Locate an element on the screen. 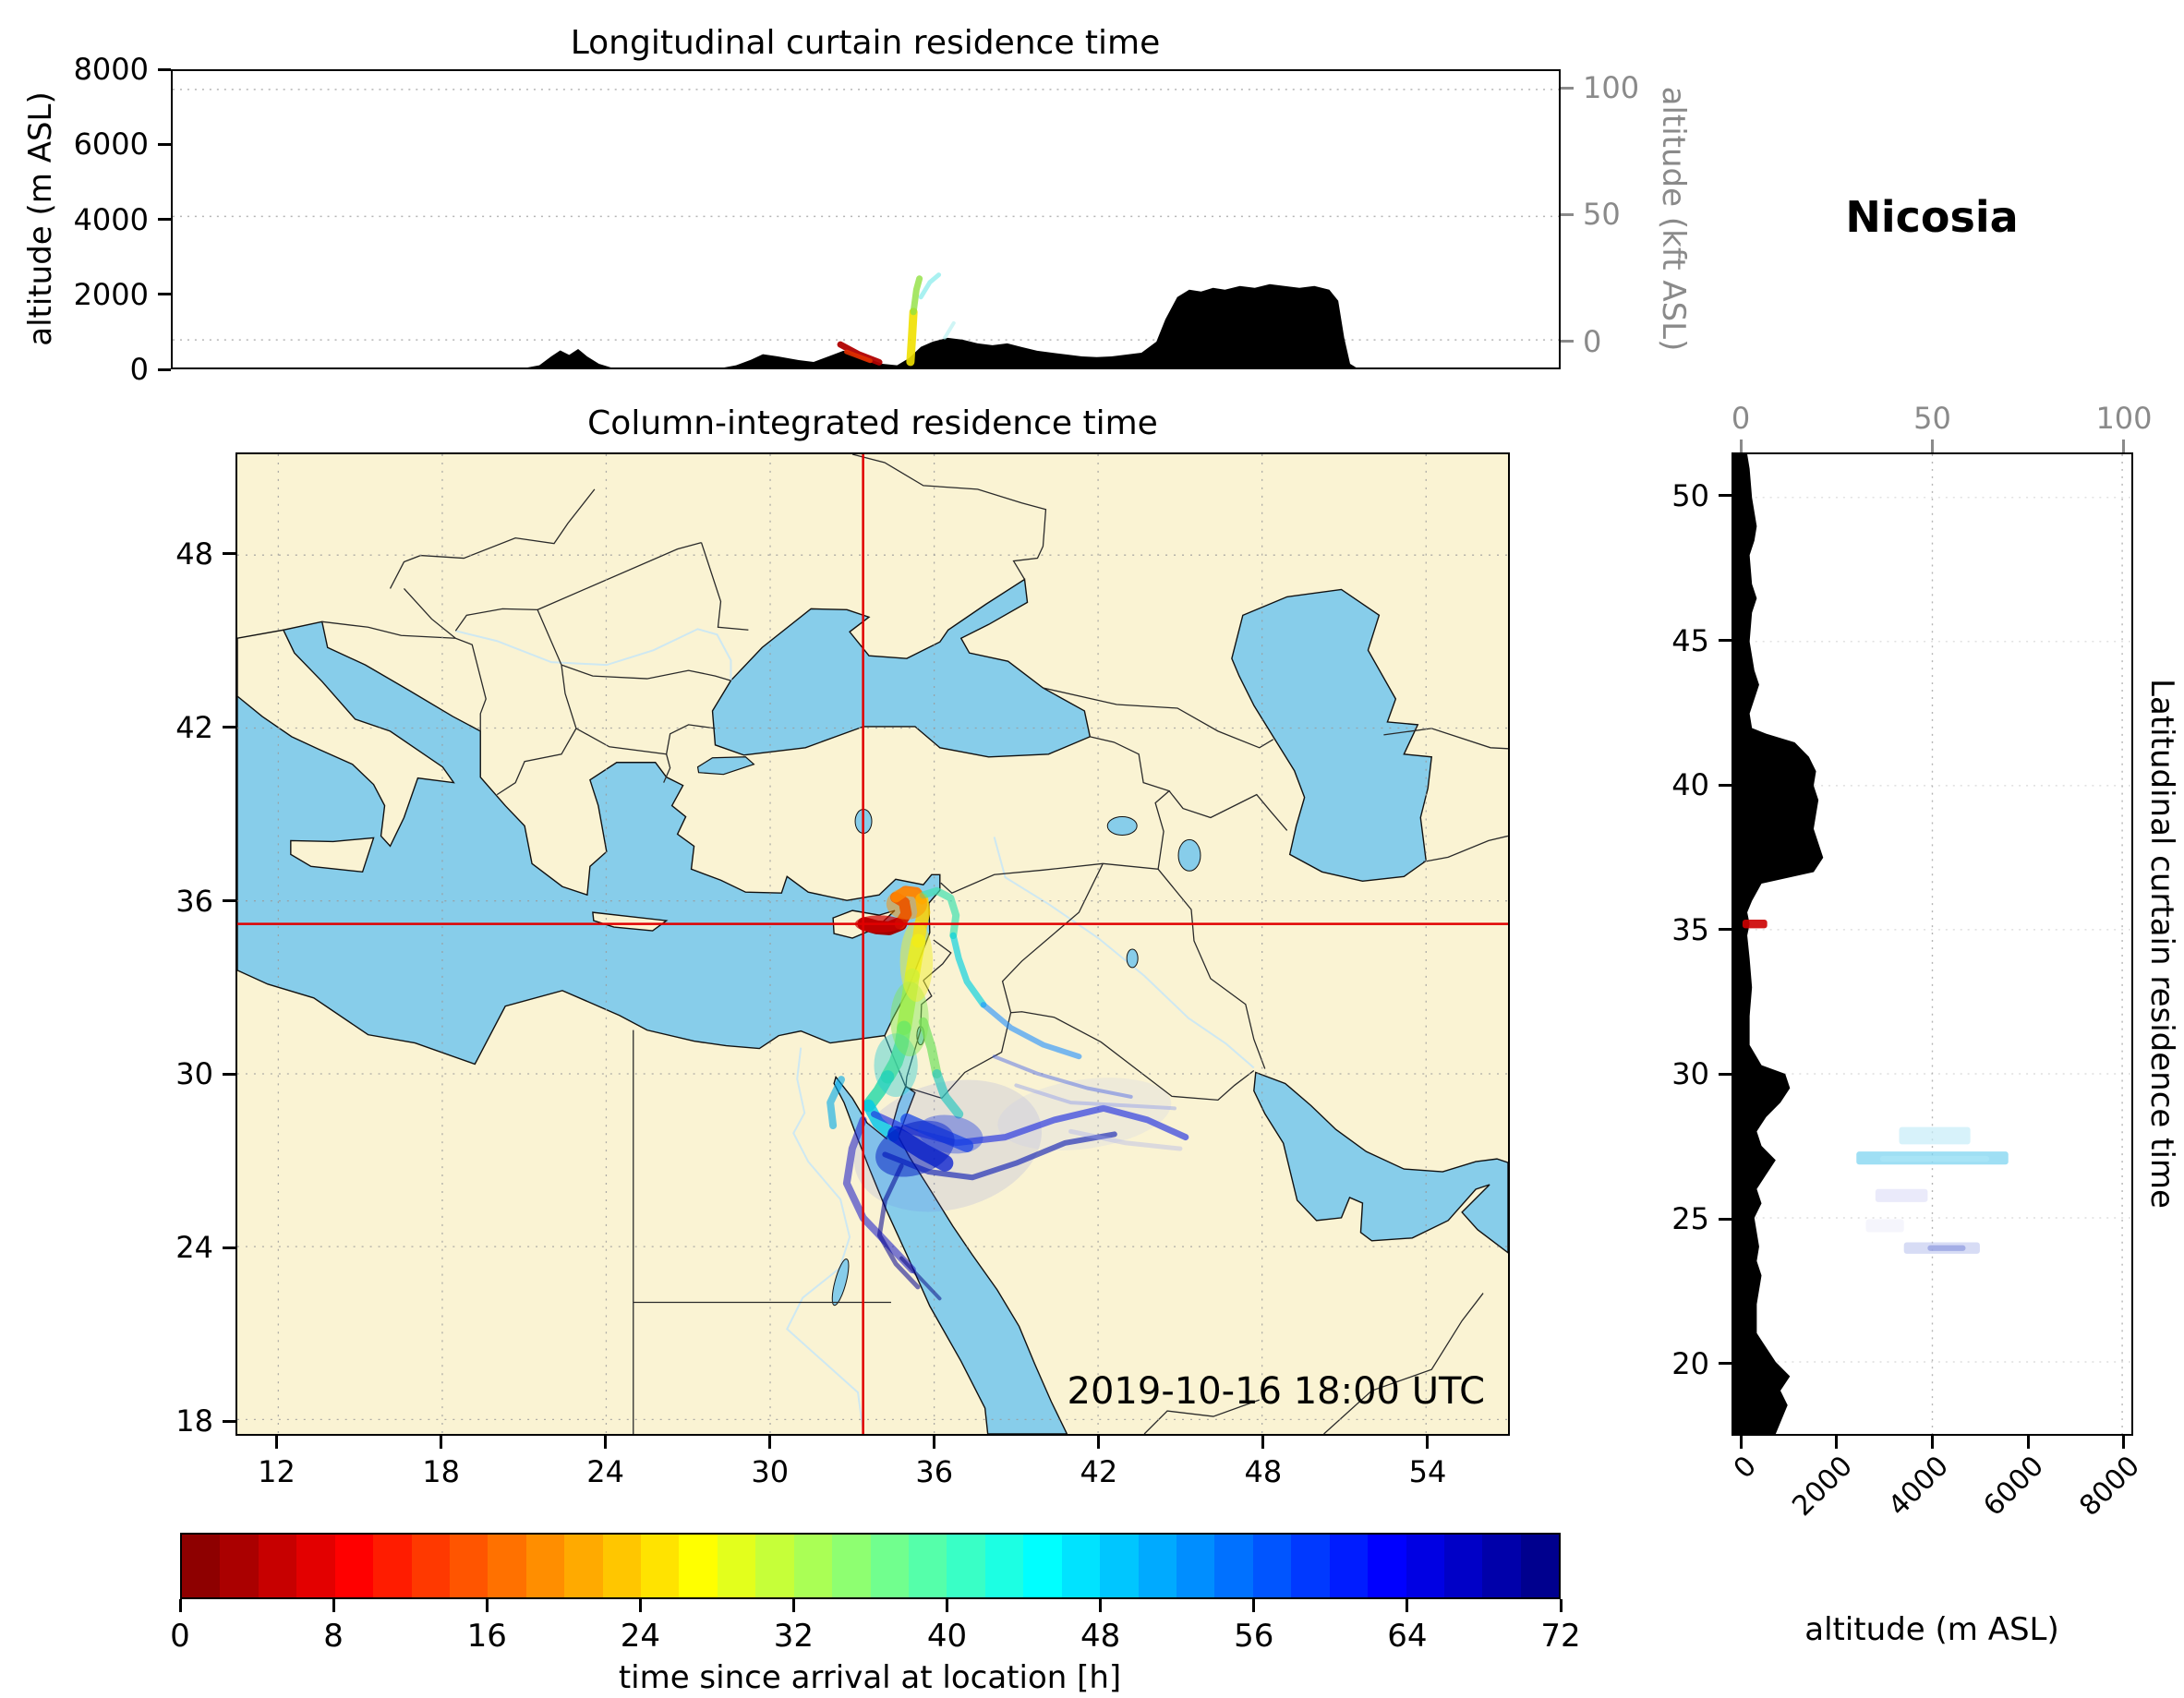 The width and height of the screenshot is (2184, 1698). tick-label: 24 is located at coordinates (194, 1248).